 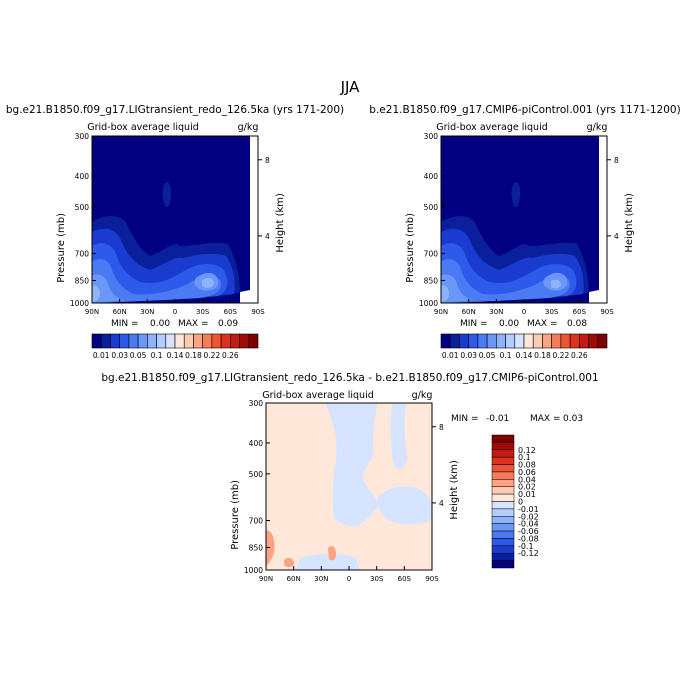 I want to click on height-axis-title: Height (km), so click(x=280, y=223).